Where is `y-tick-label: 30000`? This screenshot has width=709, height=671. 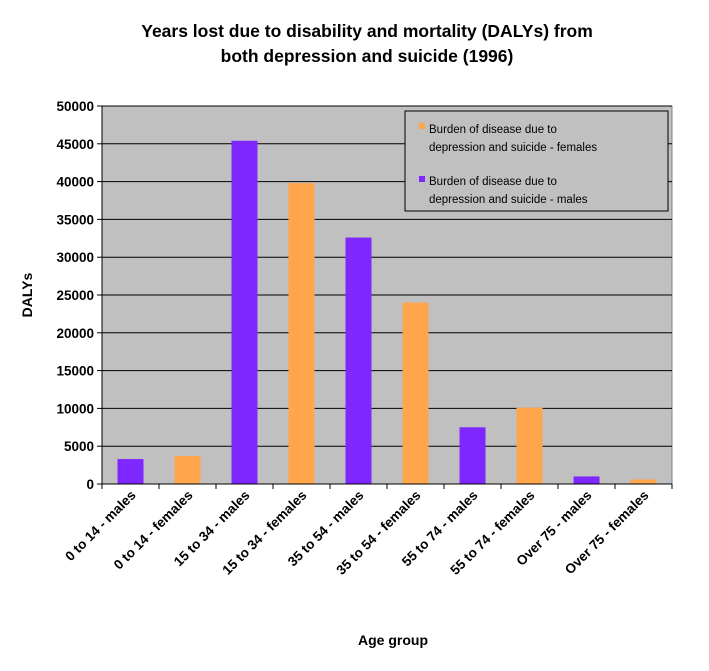 y-tick-label: 30000 is located at coordinates (75, 257).